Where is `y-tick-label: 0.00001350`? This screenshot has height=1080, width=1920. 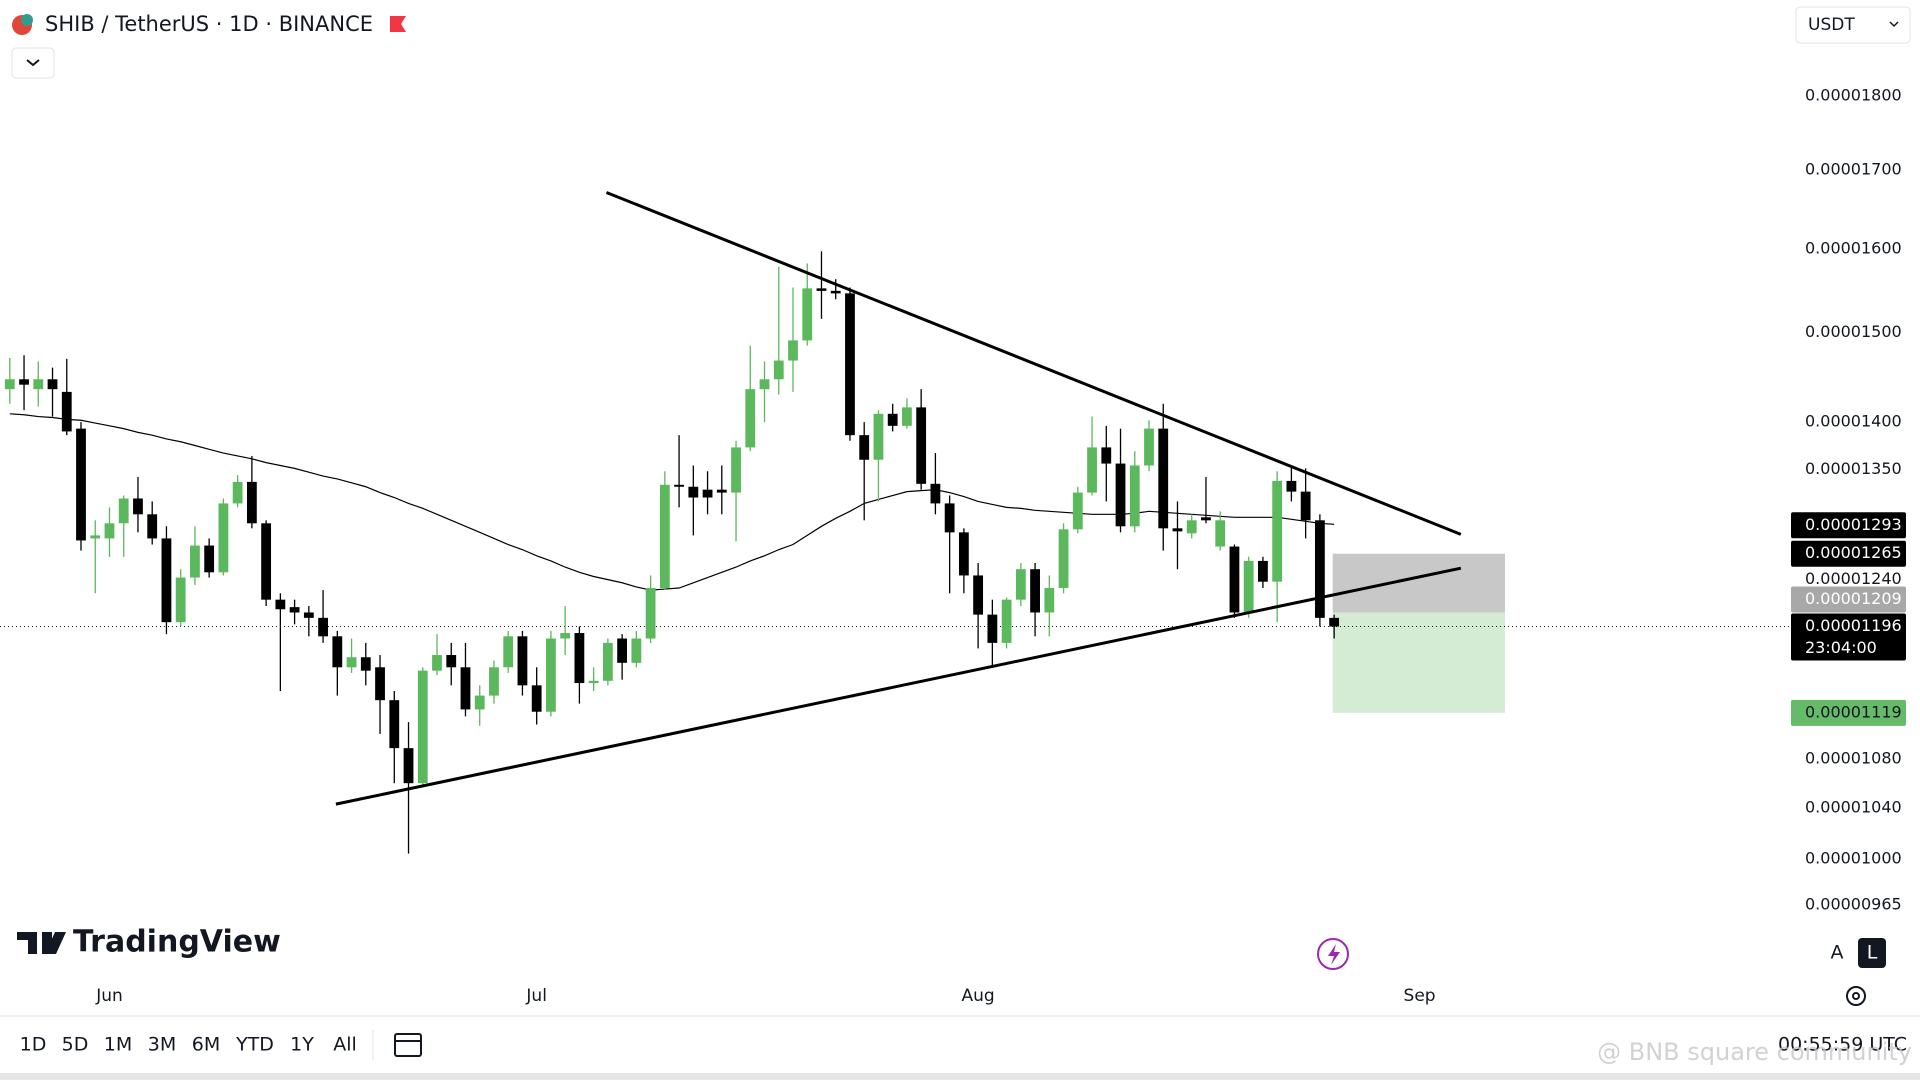
y-tick-label: 0.00001350 is located at coordinates (1853, 468).